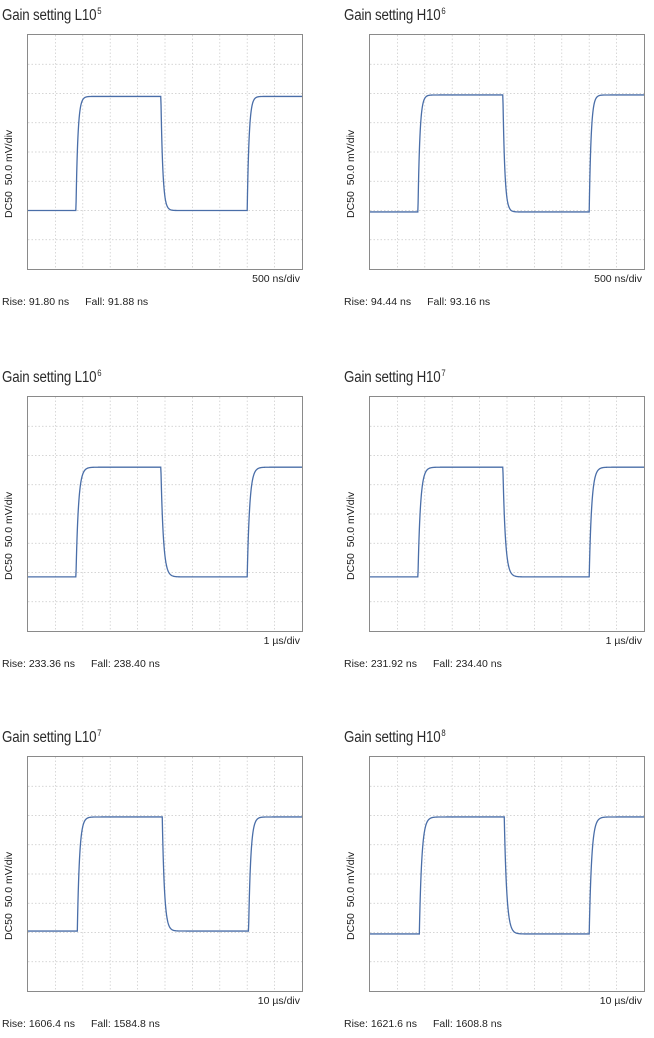  I want to click on panel-title: Gain setting H107, so click(395, 377).